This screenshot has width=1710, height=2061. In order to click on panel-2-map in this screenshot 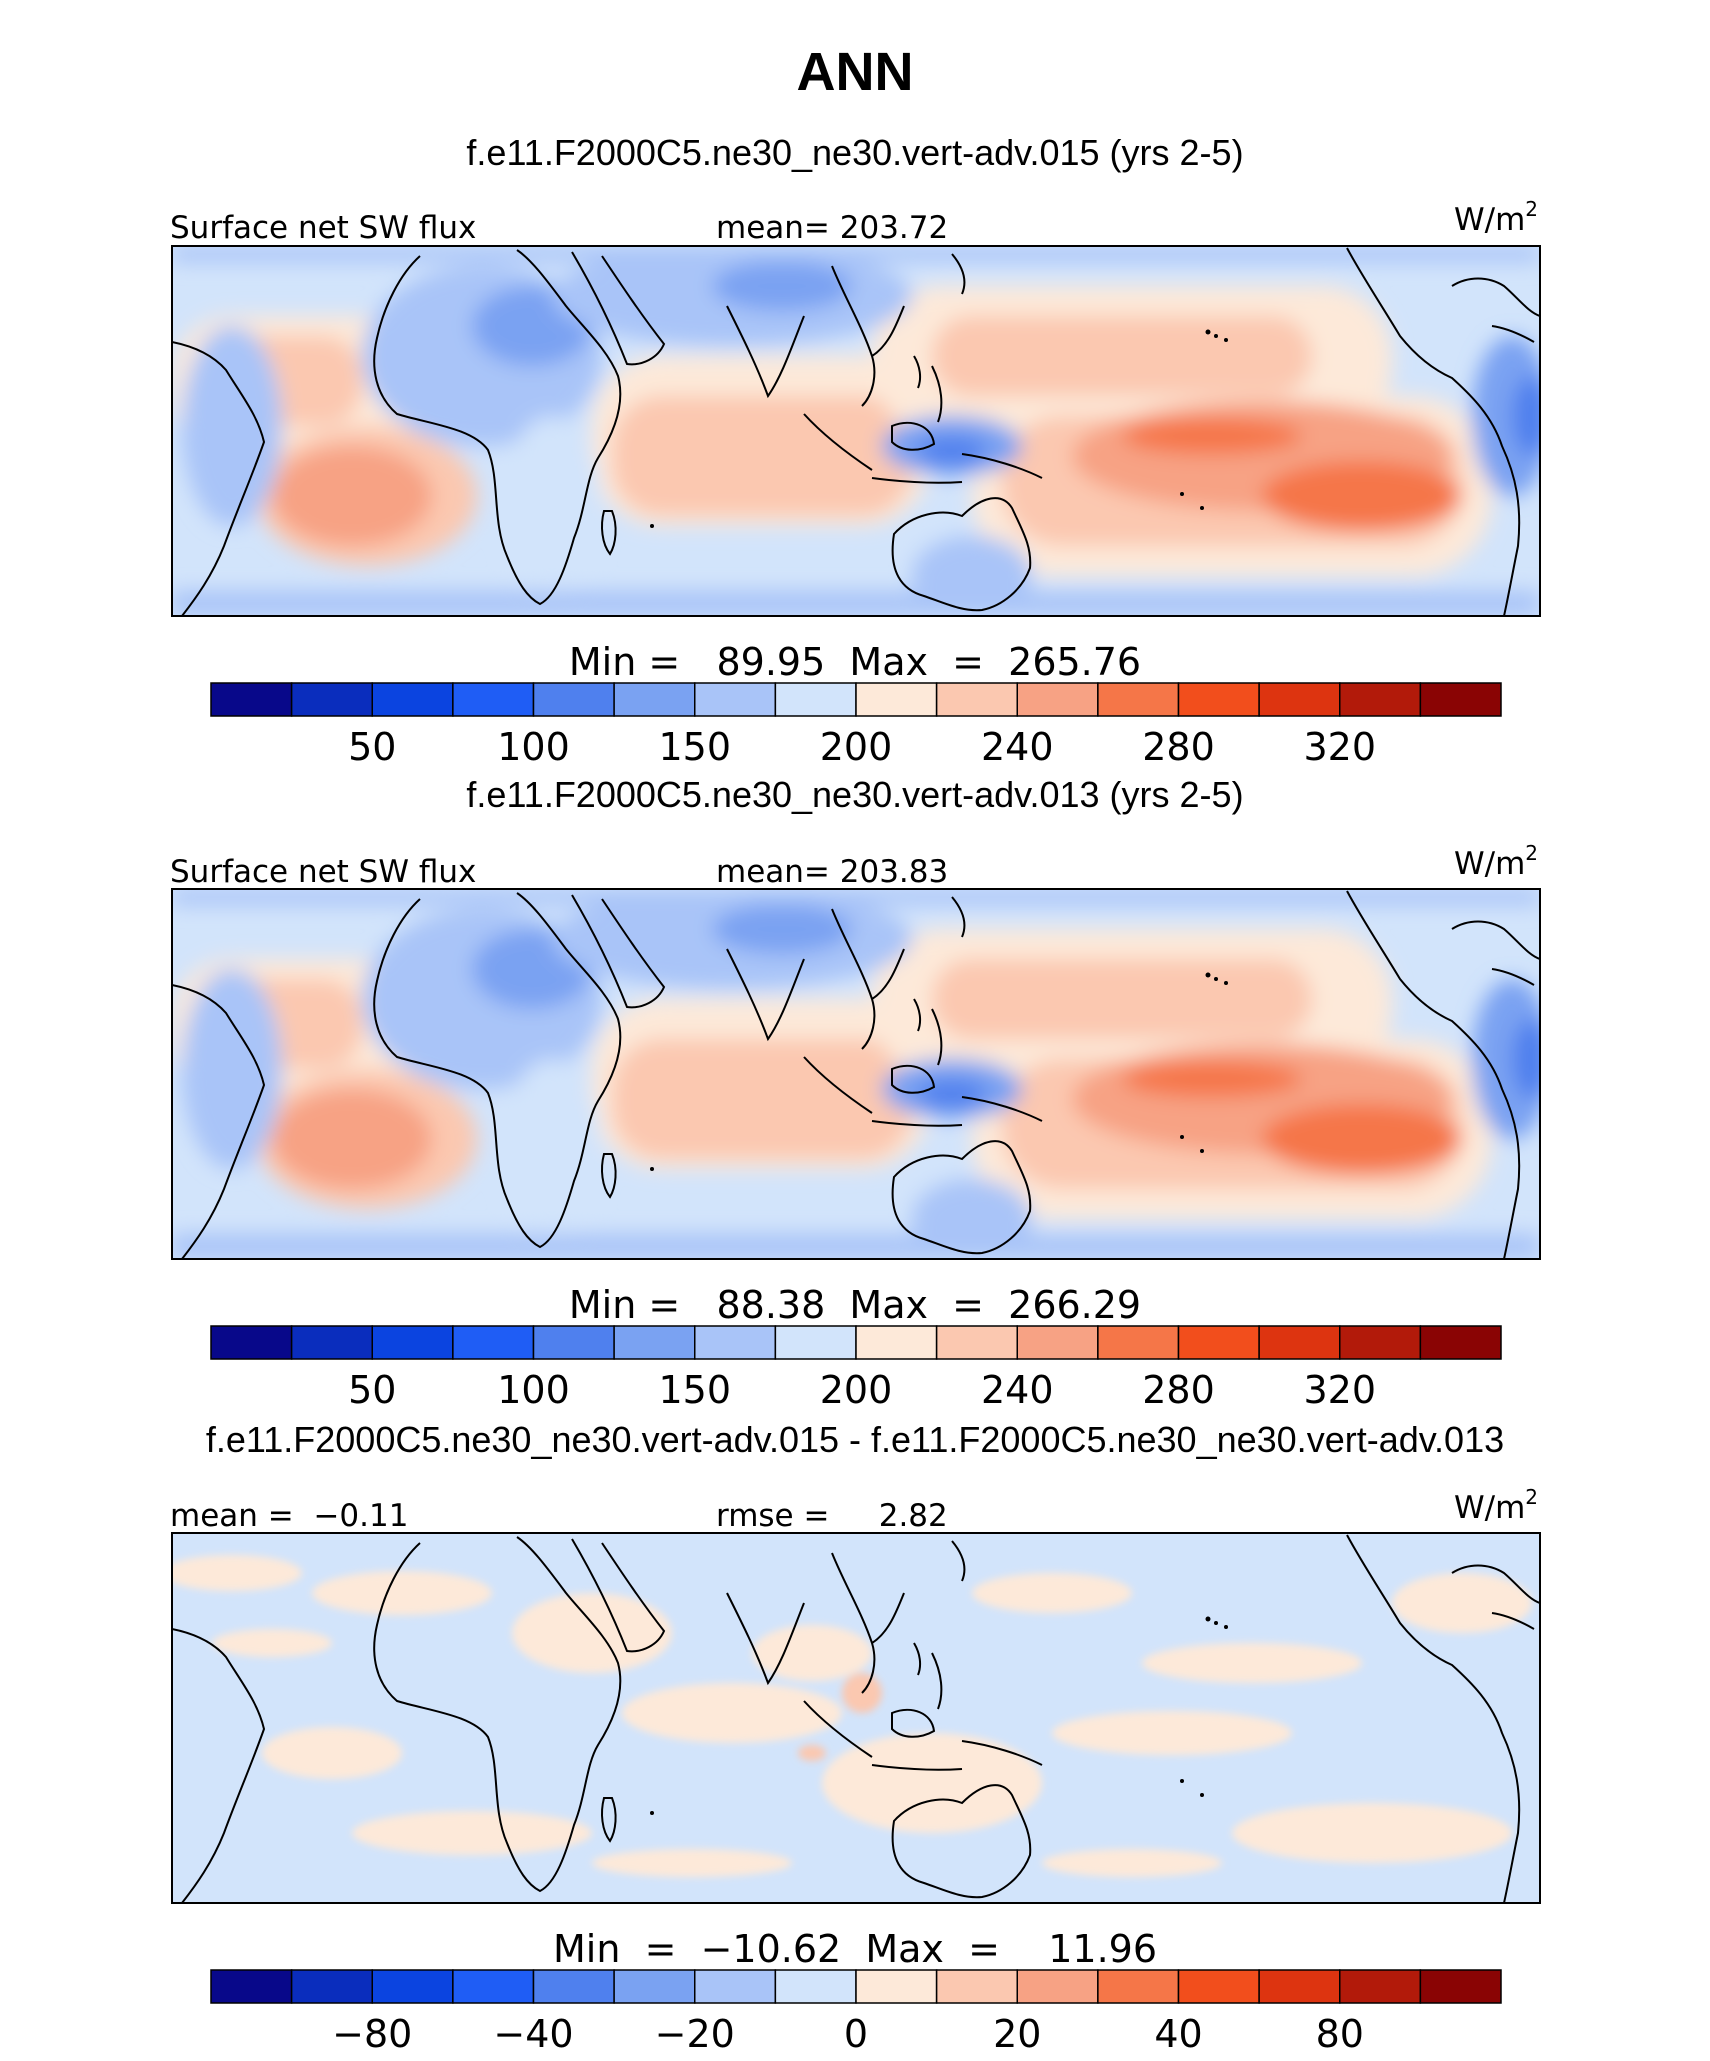, I will do `click(856, 1074)`.